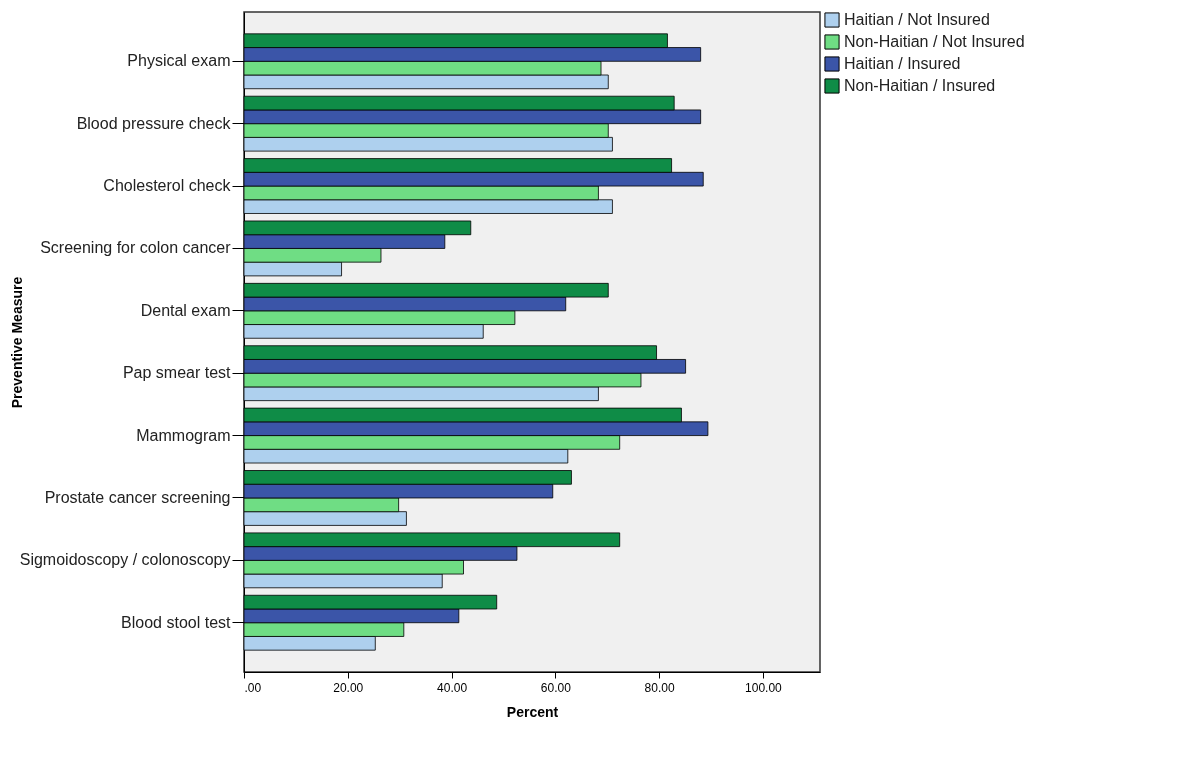 The width and height of the screenshot is (1197, 762). I want to click on x-tick-label: 60.00, so click(556, 687).